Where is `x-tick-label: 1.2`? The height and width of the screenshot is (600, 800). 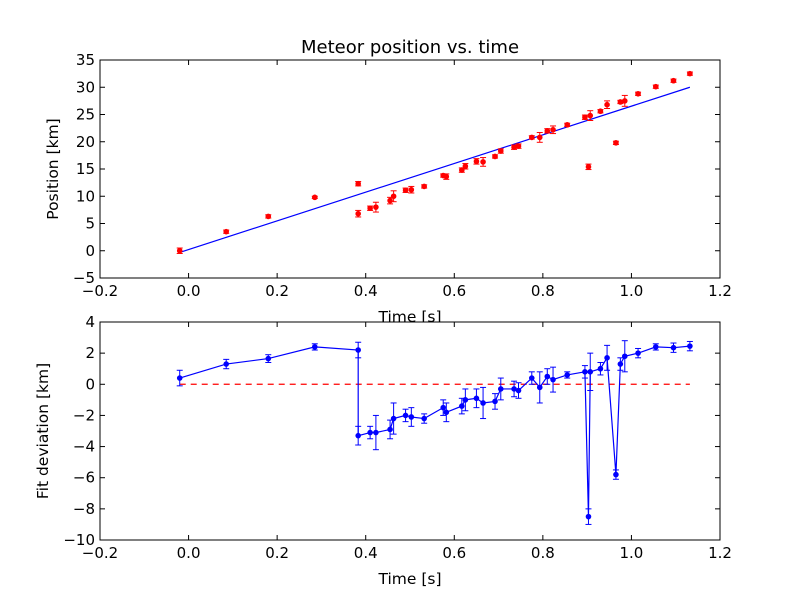 x-tick-label: 1.2 is located at coordinates (720, 291).